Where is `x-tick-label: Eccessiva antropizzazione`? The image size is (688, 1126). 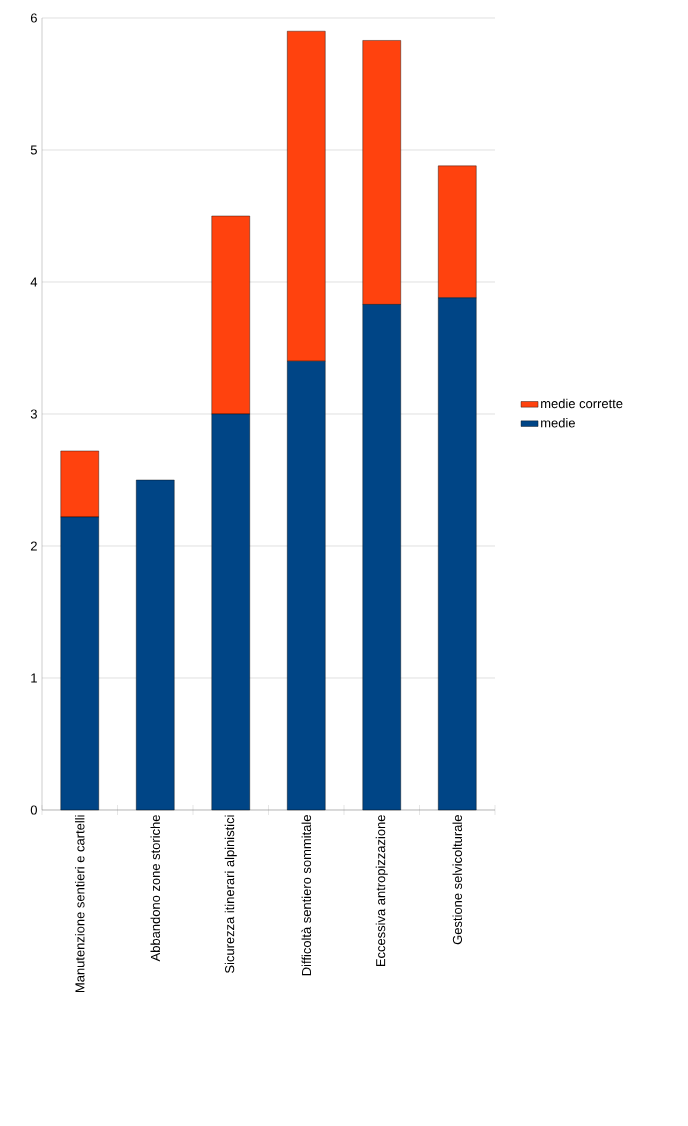
x-tick-label: Eccessiva antropizzazione is located at coordinates (381, 891).